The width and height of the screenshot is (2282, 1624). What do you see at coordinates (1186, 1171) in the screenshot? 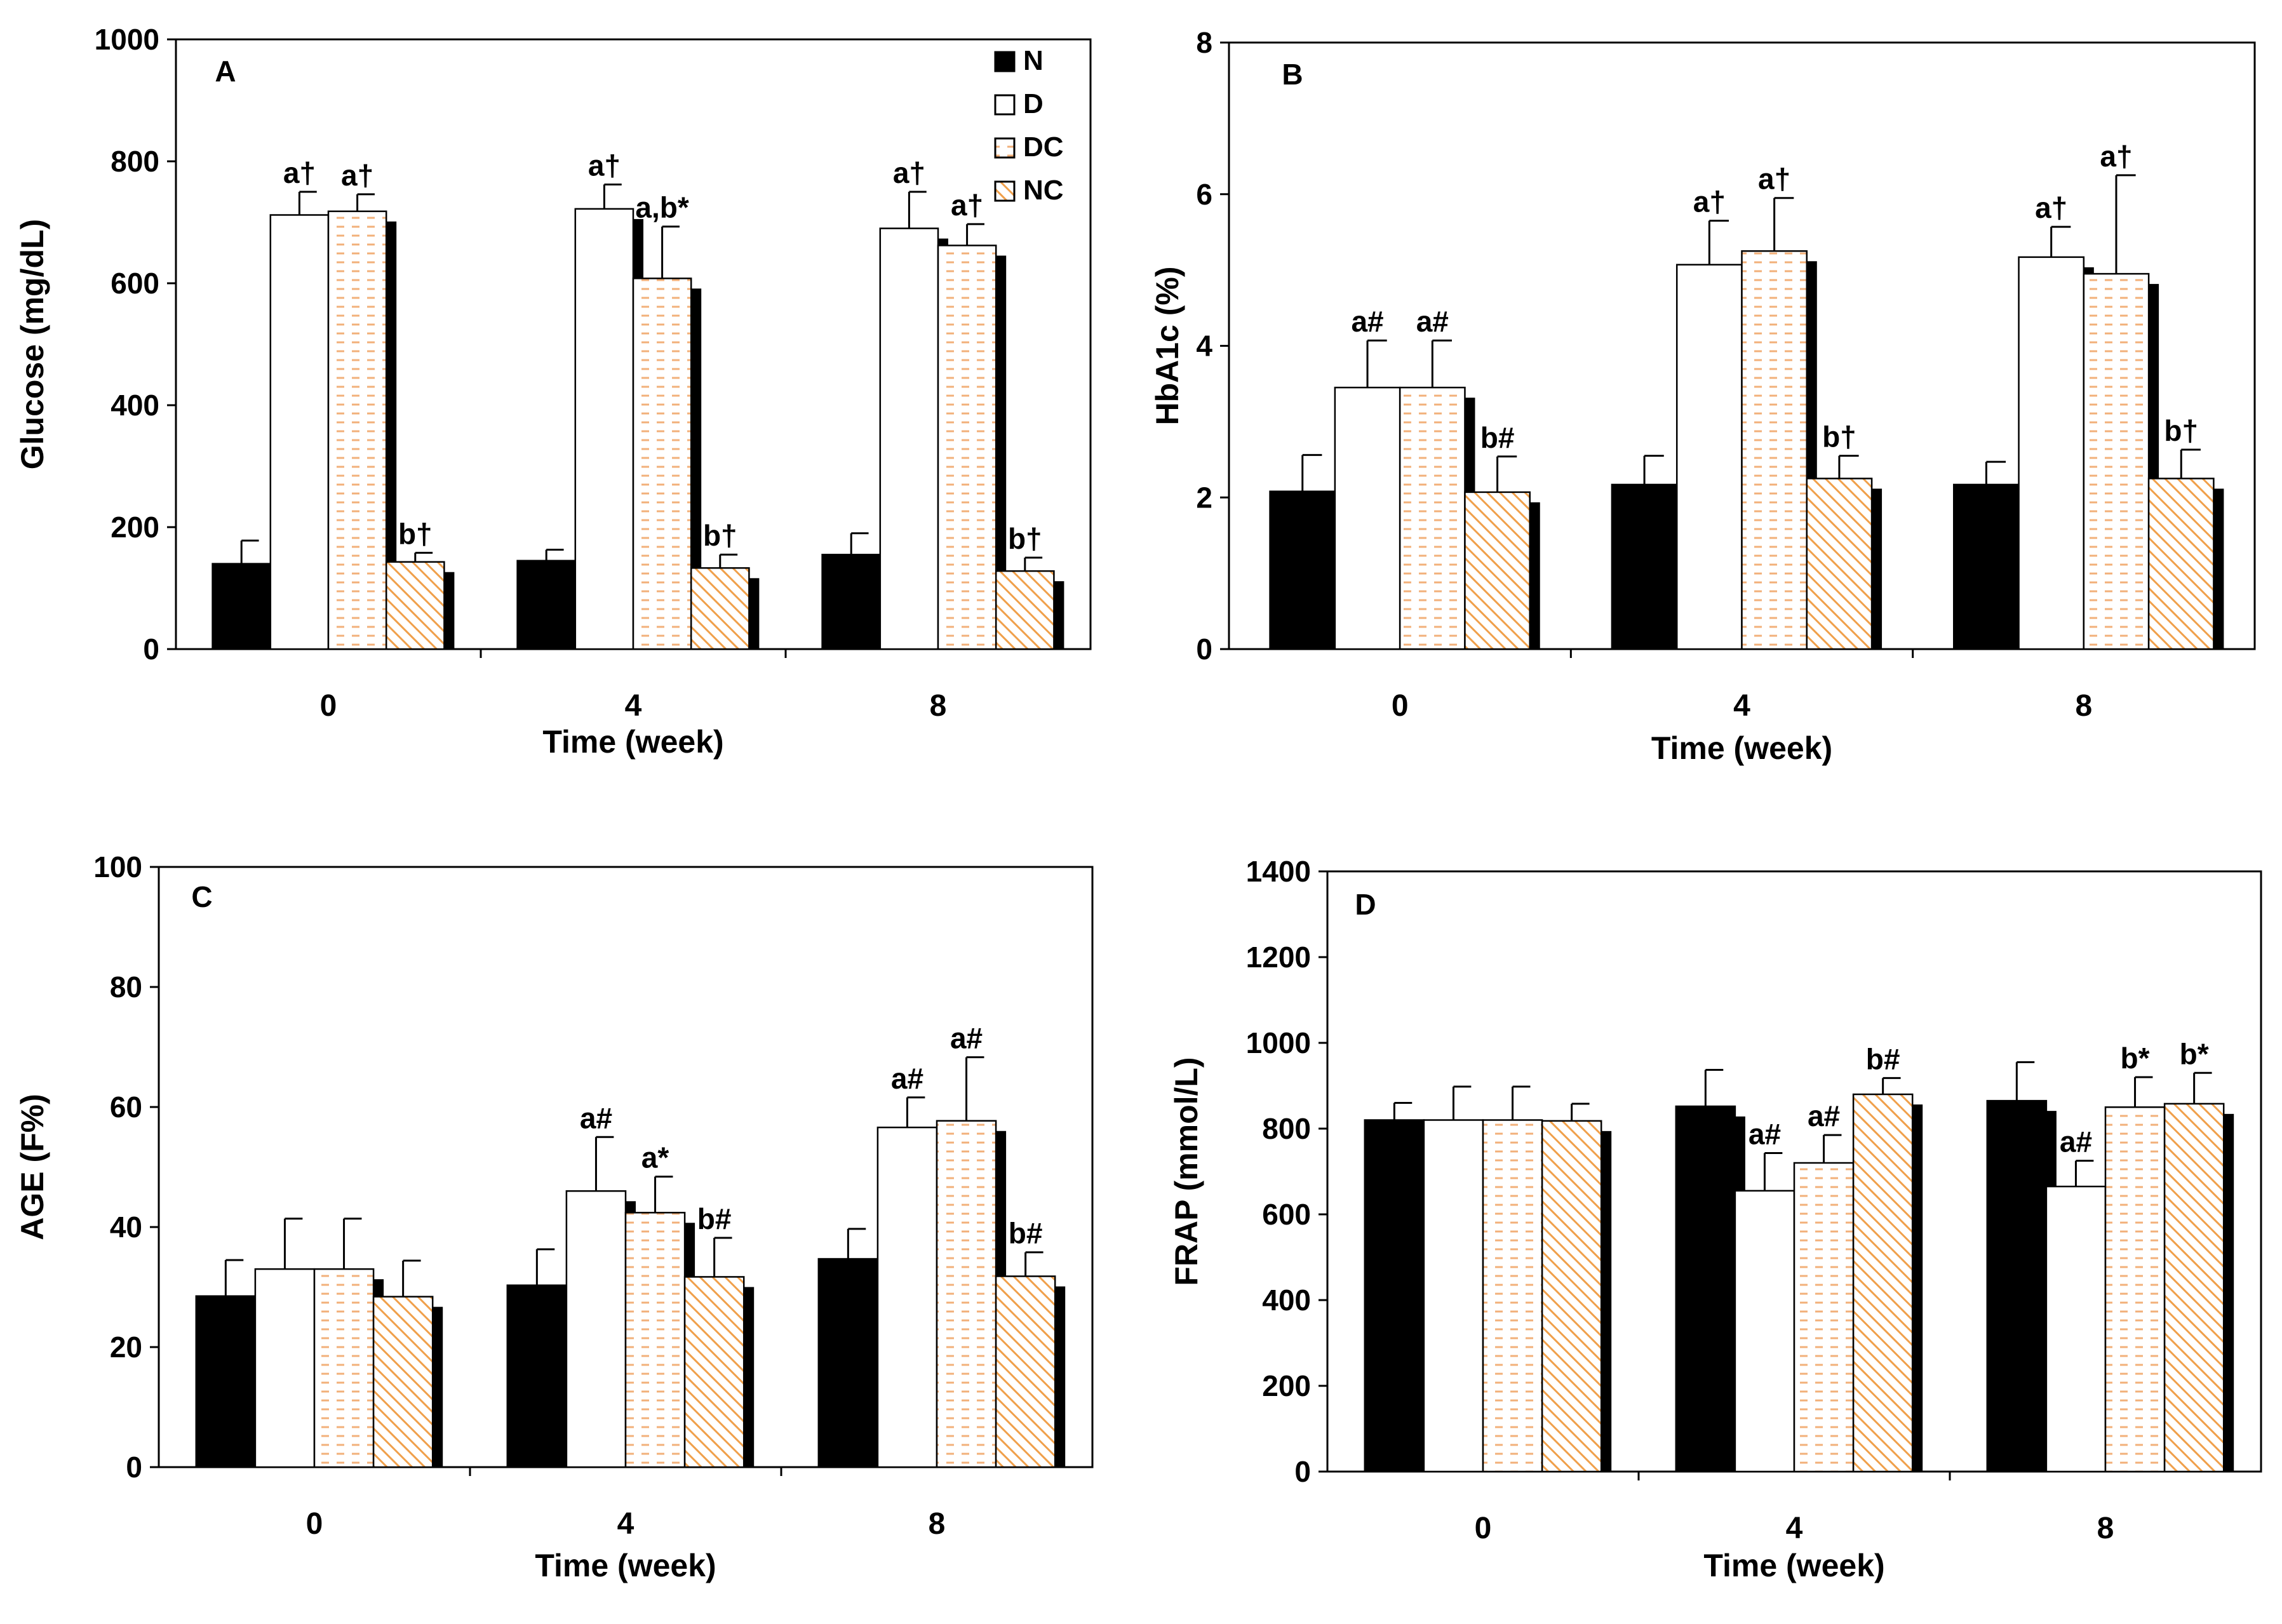
I see `y-axis-title: FRAP (mmol/L)` at bounding box center [1186, 1171].